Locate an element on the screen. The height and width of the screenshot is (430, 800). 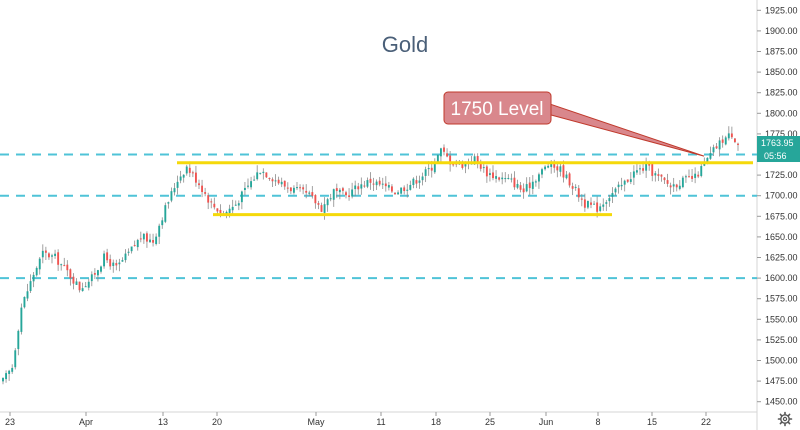
gear-icon is located at coordinates (785, 419).